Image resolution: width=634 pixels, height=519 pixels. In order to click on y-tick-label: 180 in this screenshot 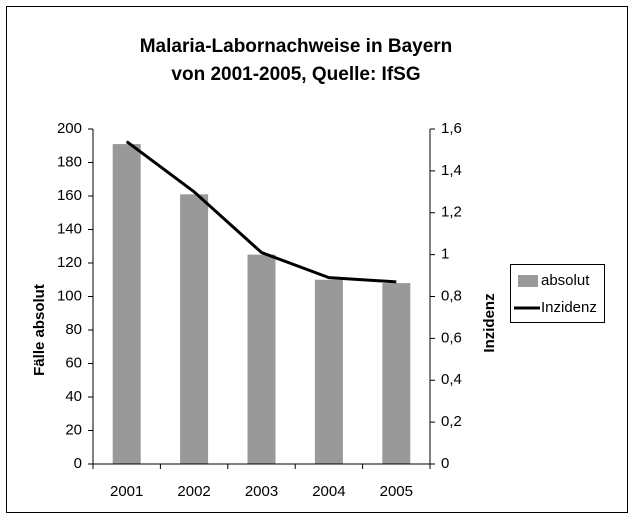, I will do `click(69, 161)`.